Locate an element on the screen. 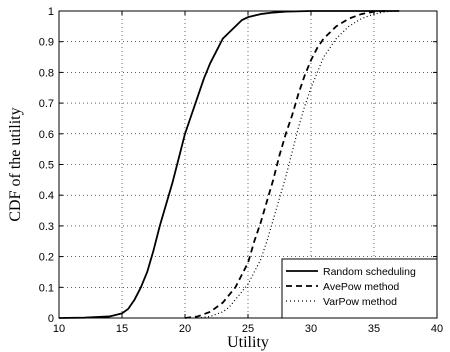 This screenshot has width=450, height=352. legend-label-varpow-method: VarPow method is located at coordinates (360, 302).